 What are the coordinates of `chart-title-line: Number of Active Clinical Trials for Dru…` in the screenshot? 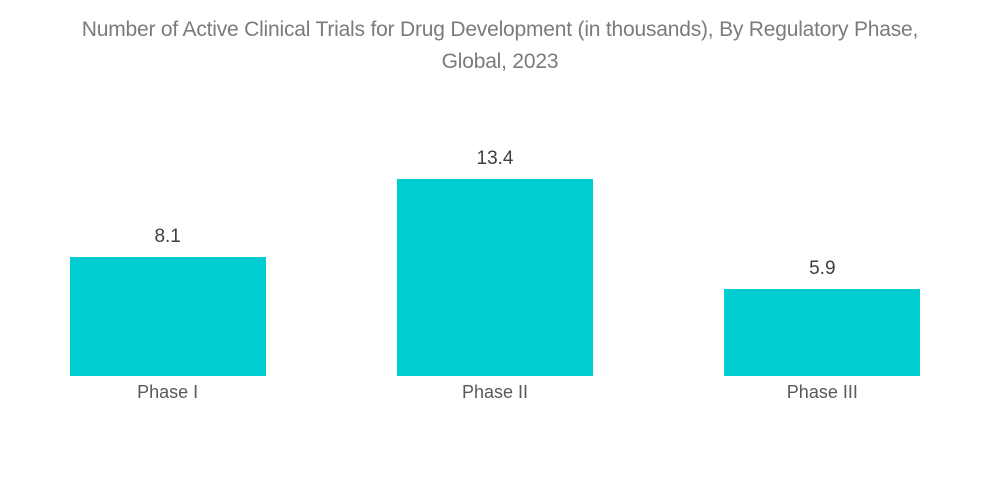 It's located at (500, 29).